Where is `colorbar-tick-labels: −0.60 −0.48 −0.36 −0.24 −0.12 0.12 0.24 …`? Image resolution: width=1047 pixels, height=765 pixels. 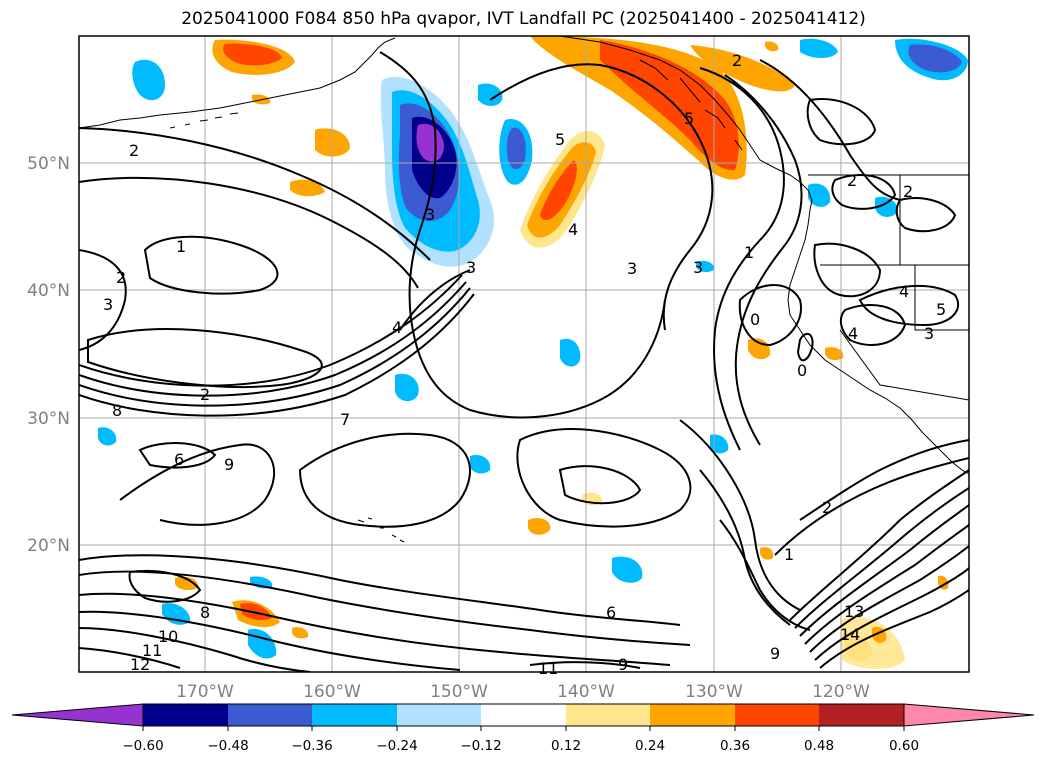 colorbar-tick-labels: −0.60 −0.48 −0.36 −0.24 −0.12 0.12 0.24 … is located at coordinates (520, 746).